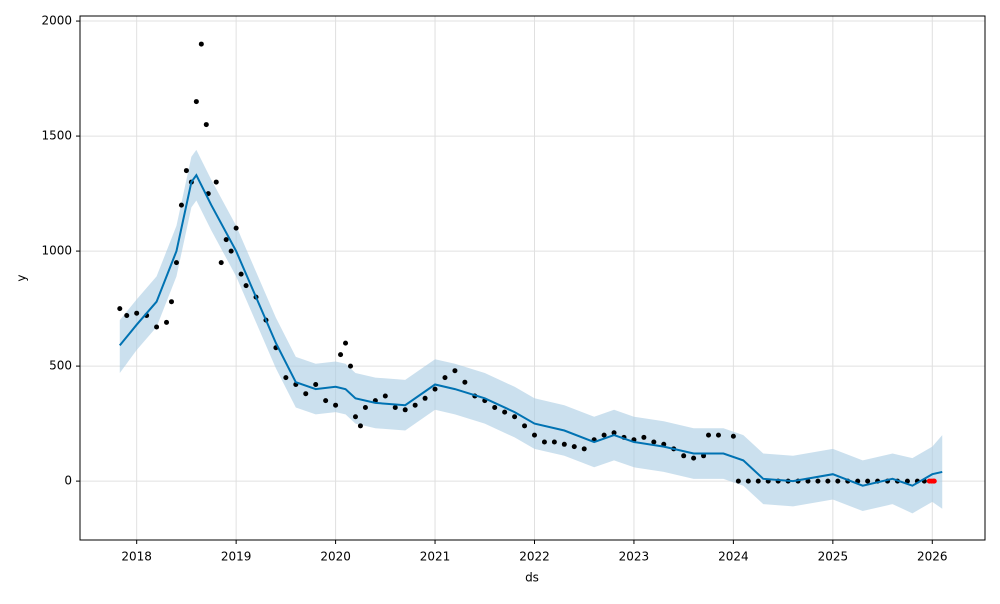 This screenshot has height=604, width=1000. I want to click on future-point, so click(934, 481).